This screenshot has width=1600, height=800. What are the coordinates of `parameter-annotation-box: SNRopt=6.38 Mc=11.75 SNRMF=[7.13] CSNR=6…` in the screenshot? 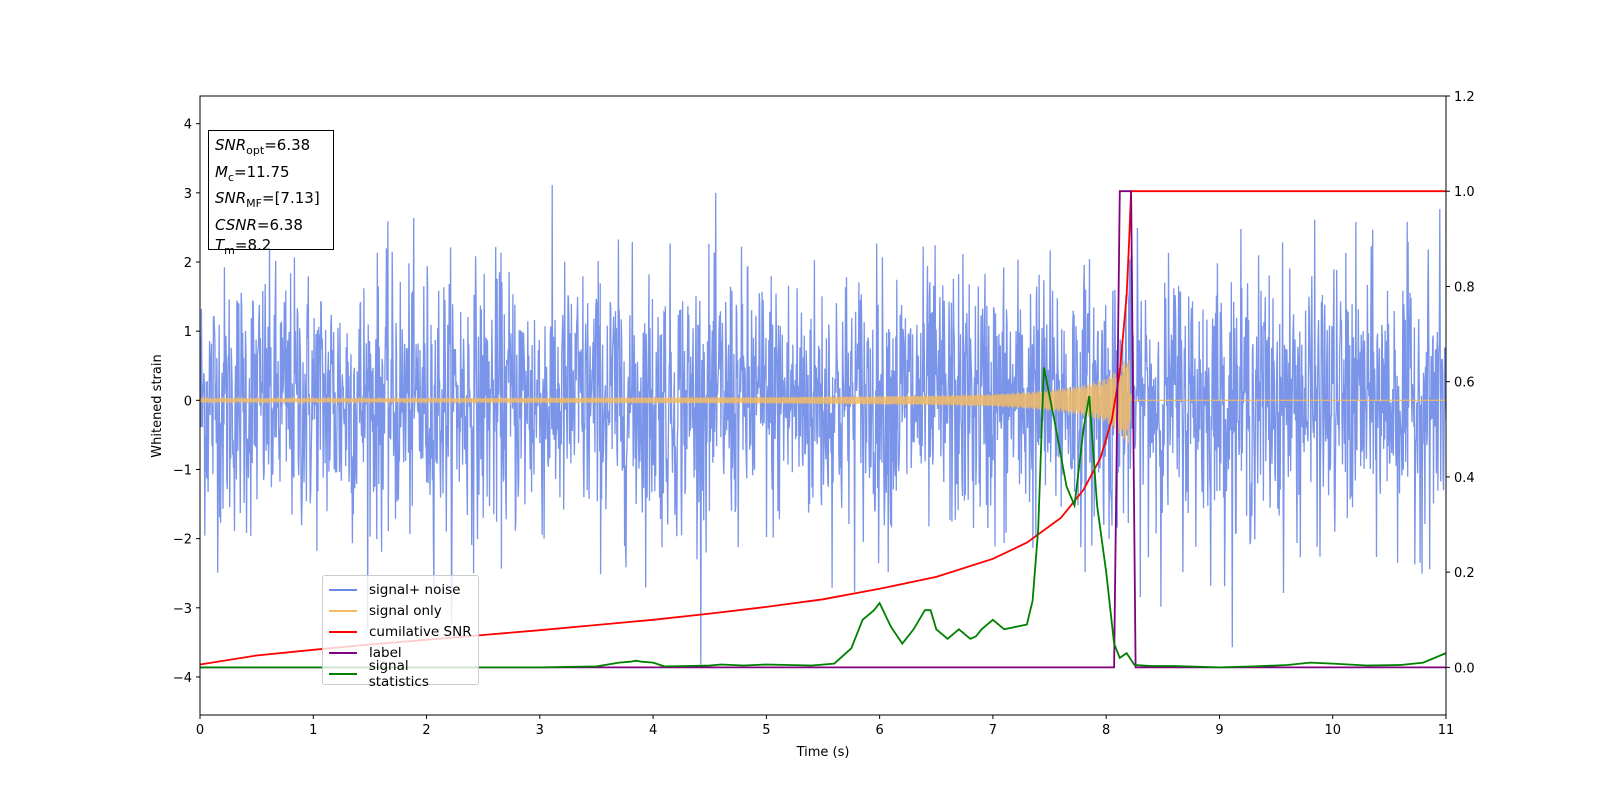 It's located at (271, 193).